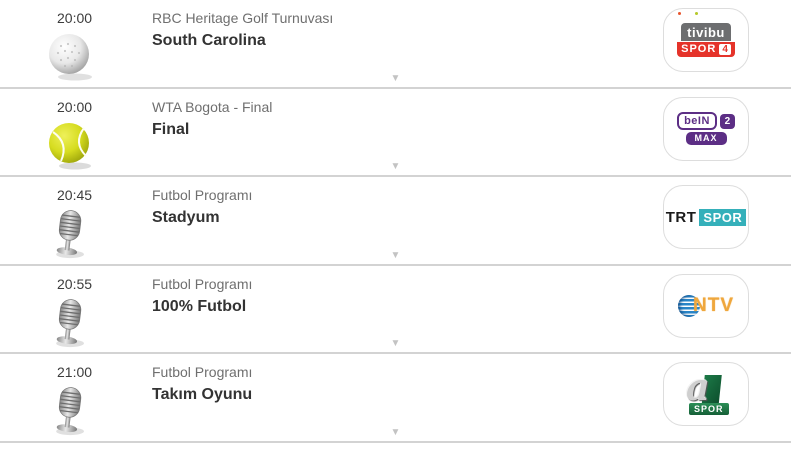 This screenshot has height=449, width=791. I want to click on trt-spor-band: SPOR, so click(723, 217).